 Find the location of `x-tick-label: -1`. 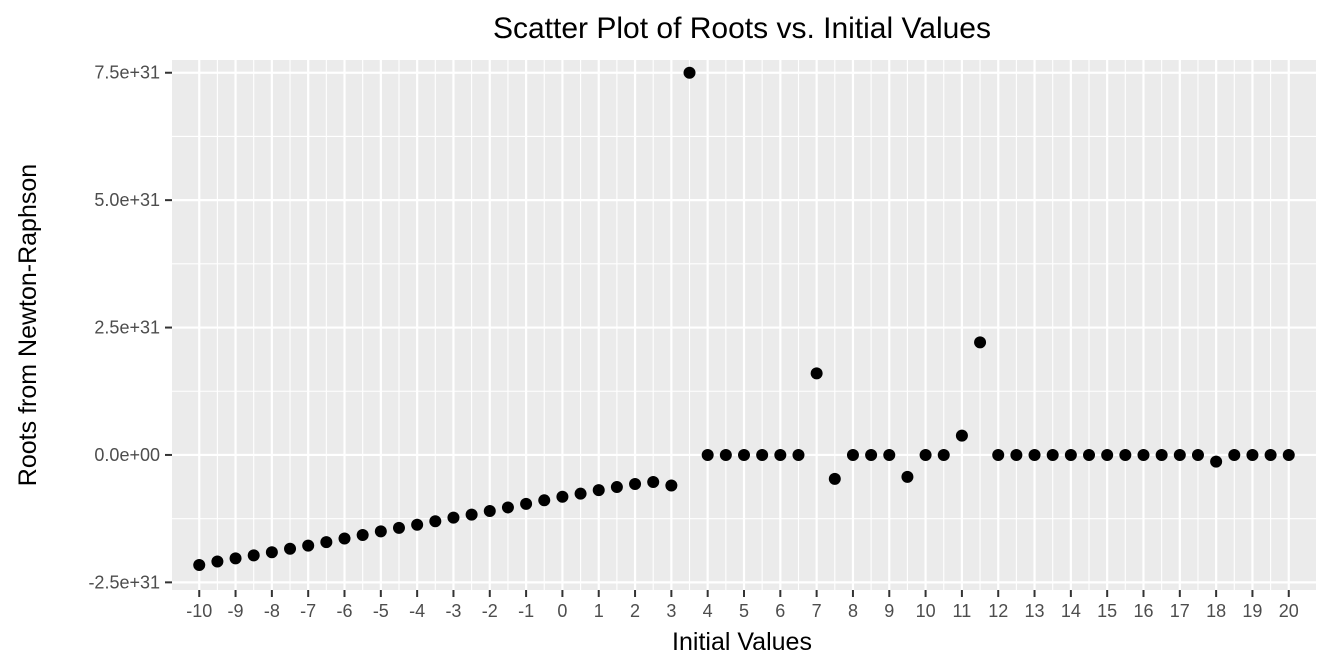

x-tick-label: -1 is located at coordinates (526, 611).